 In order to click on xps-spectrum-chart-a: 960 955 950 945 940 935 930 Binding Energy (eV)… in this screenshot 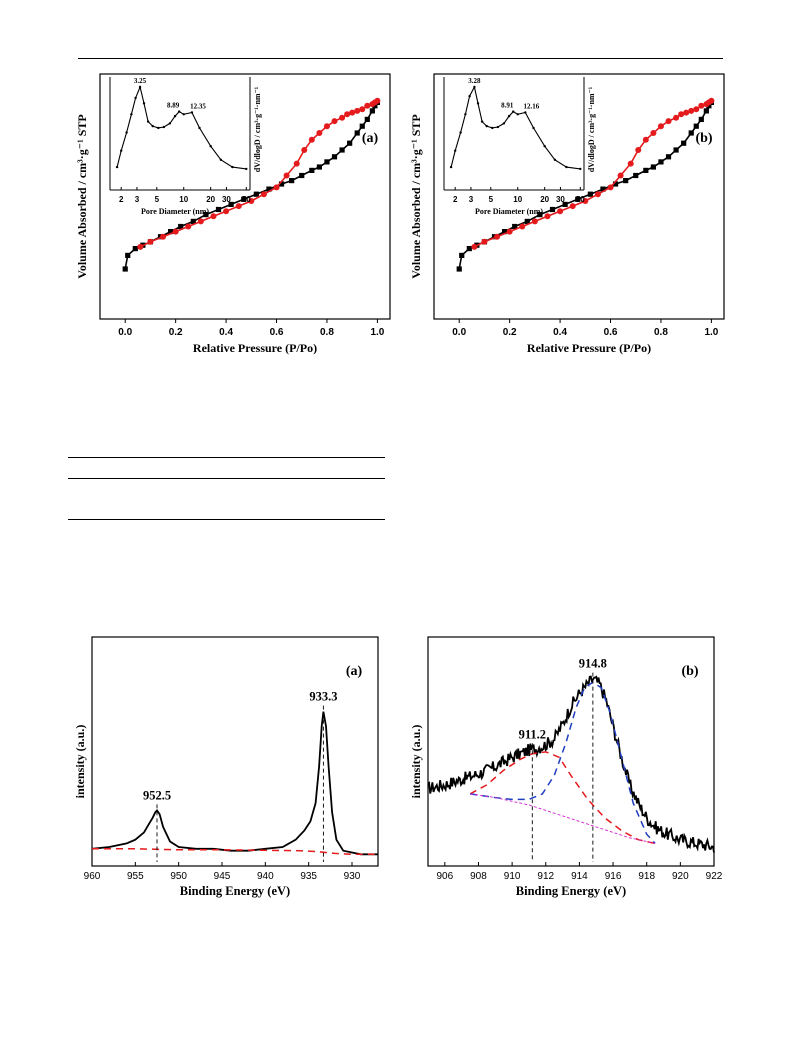, I will do `click(226, 767)`.